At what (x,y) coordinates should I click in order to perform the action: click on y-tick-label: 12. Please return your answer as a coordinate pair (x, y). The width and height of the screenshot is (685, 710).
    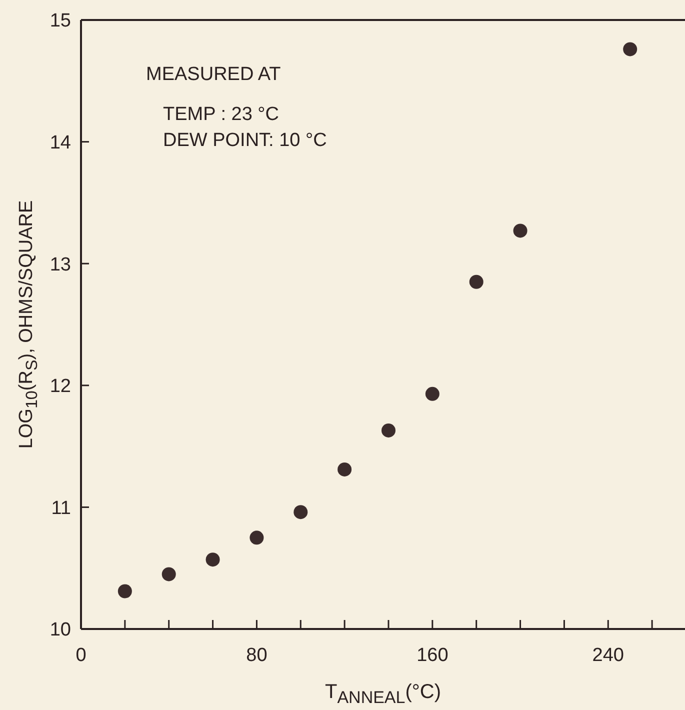
    Looking at the image, I should click on (60, 387).